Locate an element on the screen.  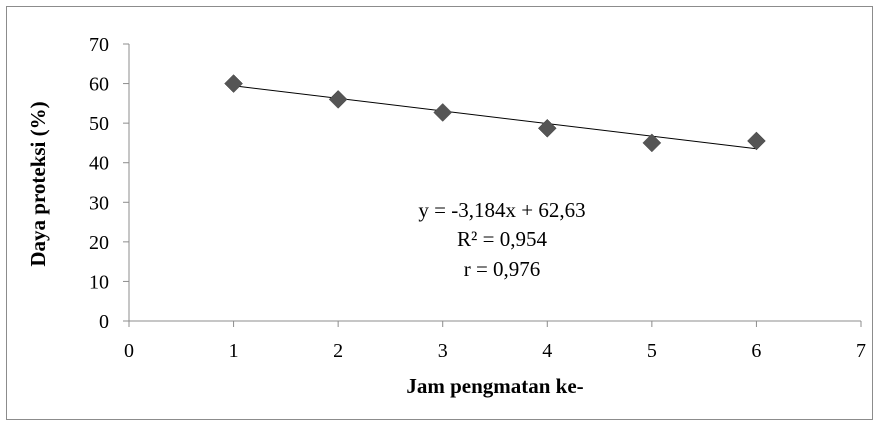
y-tick-label: 60 is located at coordinates (99, 85).